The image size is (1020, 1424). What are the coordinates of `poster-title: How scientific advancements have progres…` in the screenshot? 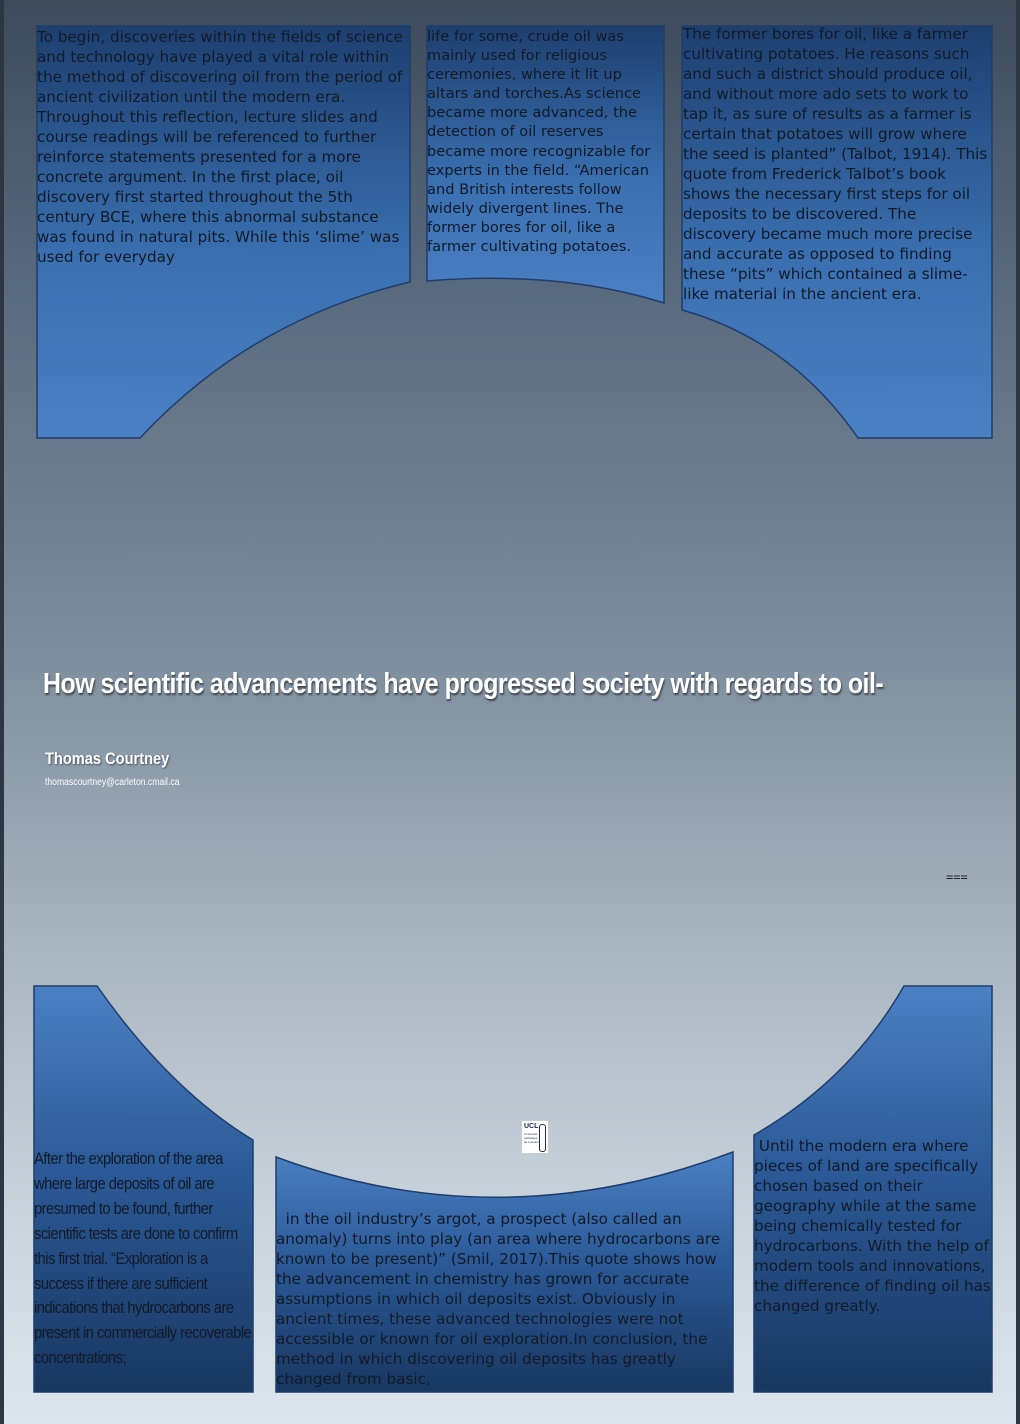 It's located at (463, 684).